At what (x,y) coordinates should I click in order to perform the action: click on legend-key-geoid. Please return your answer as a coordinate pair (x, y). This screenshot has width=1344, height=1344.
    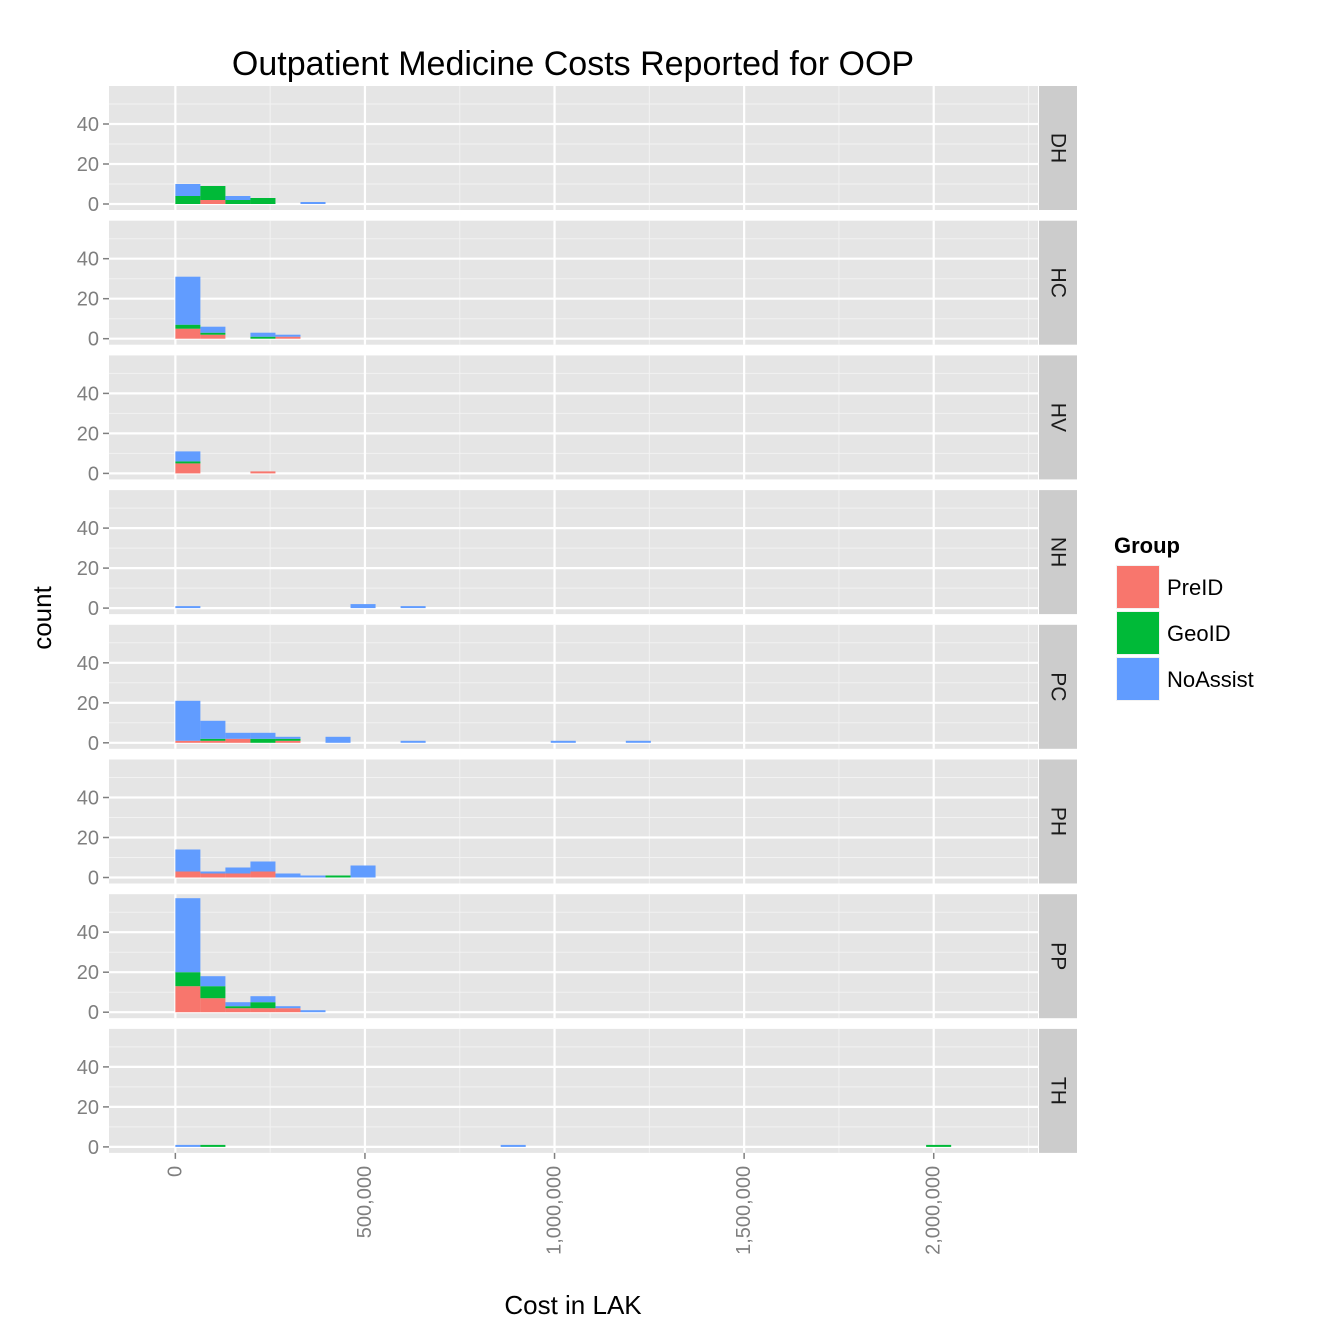
    Looking at the image, I should click on (1138, 633).